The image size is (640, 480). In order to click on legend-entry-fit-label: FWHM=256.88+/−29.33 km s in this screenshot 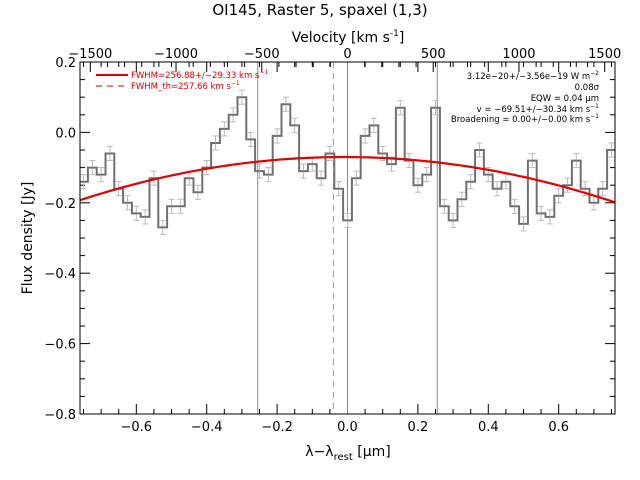, I will do `click(195, 76)`.